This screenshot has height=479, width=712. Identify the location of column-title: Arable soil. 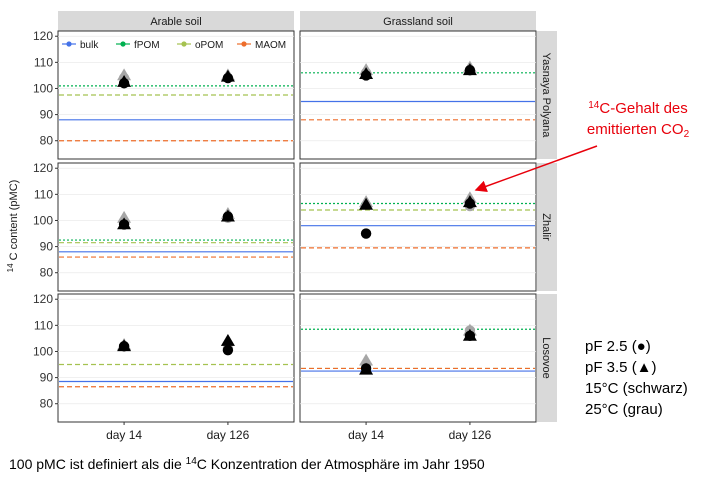
(175, 22).